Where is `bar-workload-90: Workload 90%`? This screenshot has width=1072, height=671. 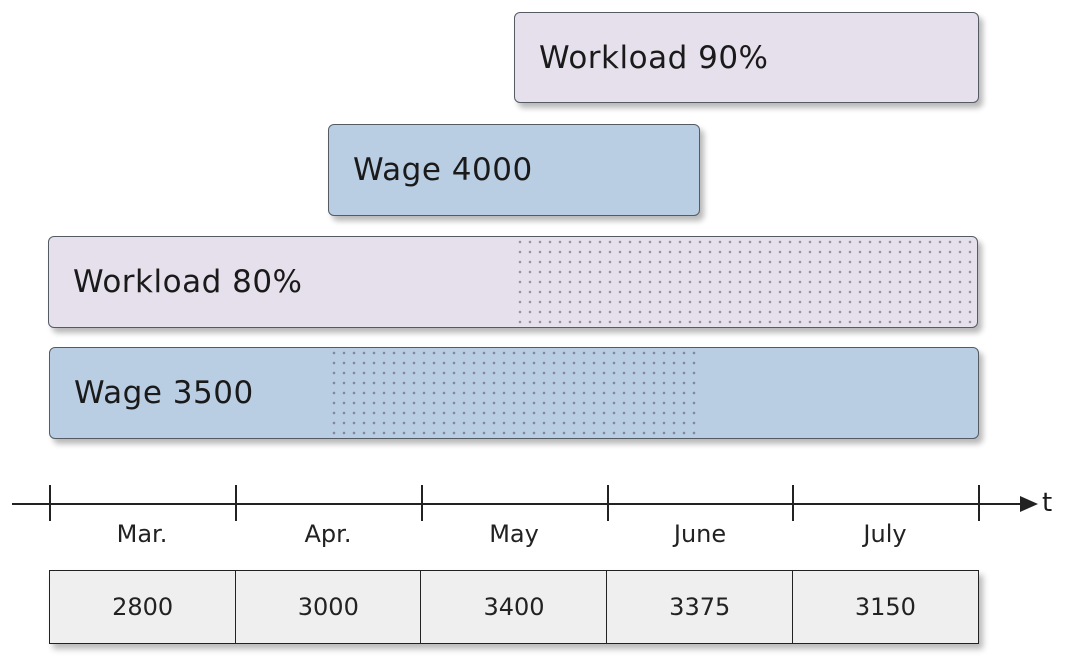 bar-workload-90: Workload 90% is located at coordinates (746, 57).